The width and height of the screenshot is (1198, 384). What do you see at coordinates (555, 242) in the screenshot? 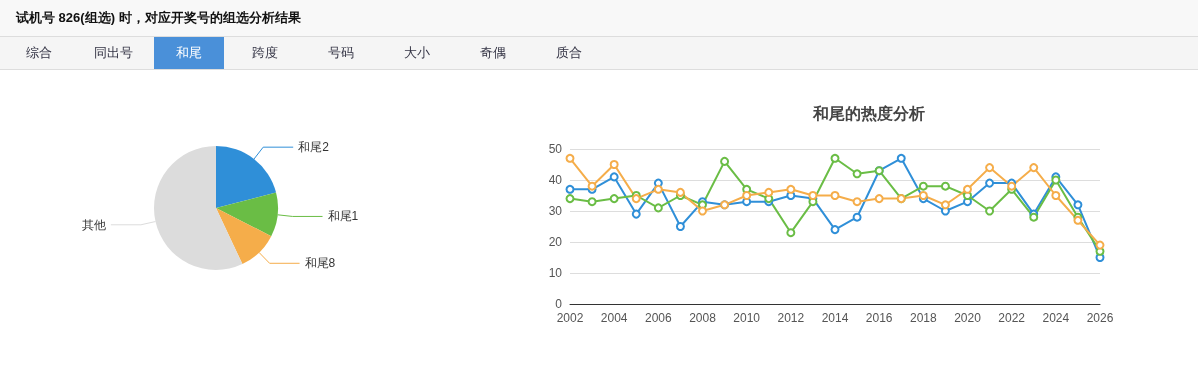
I see `y-tick-label: 20` at bounding box center [555, 242].